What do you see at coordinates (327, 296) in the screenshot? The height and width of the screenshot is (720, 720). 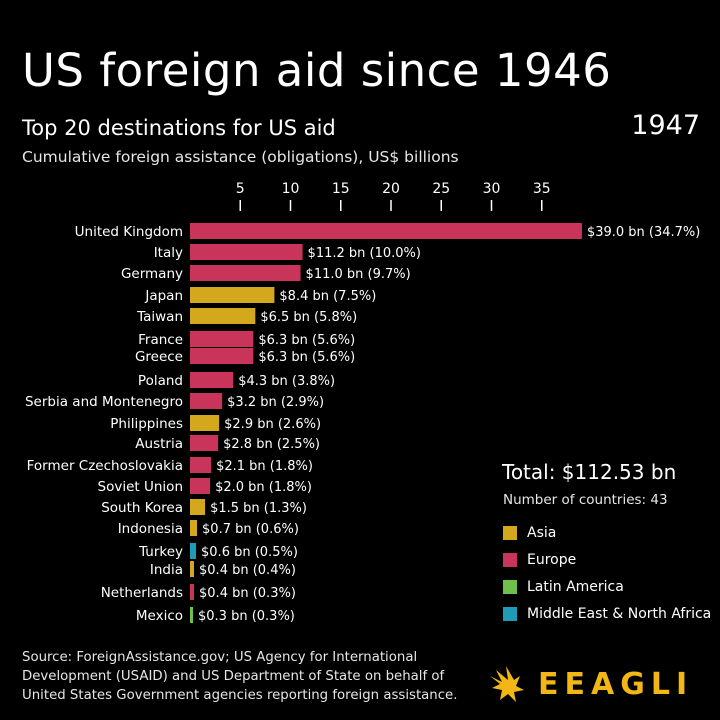 I see `bar-data-label: $8.4 bn (7.5%)` at bounding box center [327, 296].